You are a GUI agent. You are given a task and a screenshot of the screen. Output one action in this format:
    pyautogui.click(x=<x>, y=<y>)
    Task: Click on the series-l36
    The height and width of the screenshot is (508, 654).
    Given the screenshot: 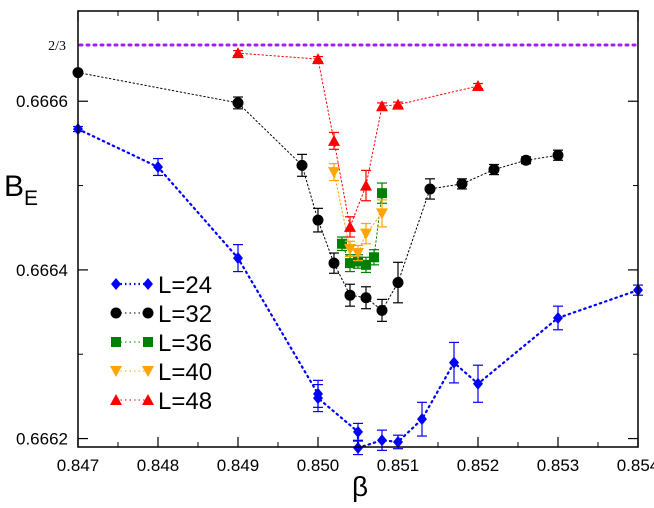 What is the action you would take?
    pyautogui.click(x=362, y=228)
    